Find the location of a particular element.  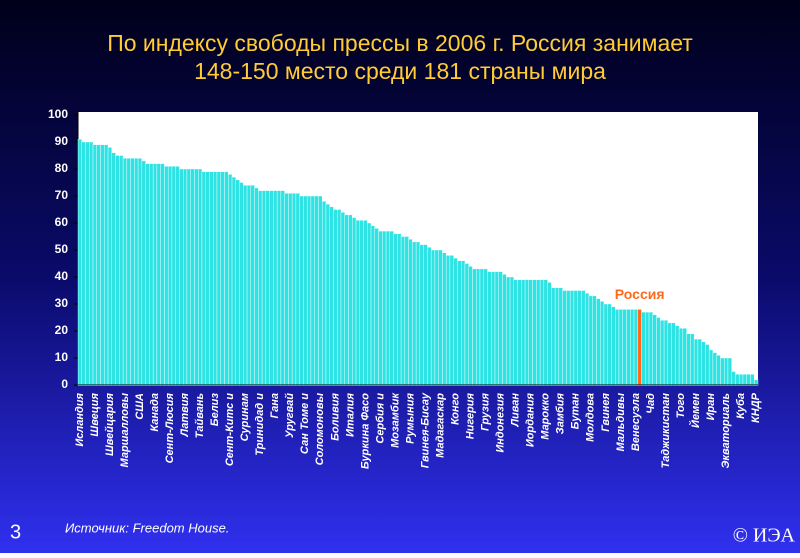

x-tick-label: Белиз is located at coordinates (215, 410).